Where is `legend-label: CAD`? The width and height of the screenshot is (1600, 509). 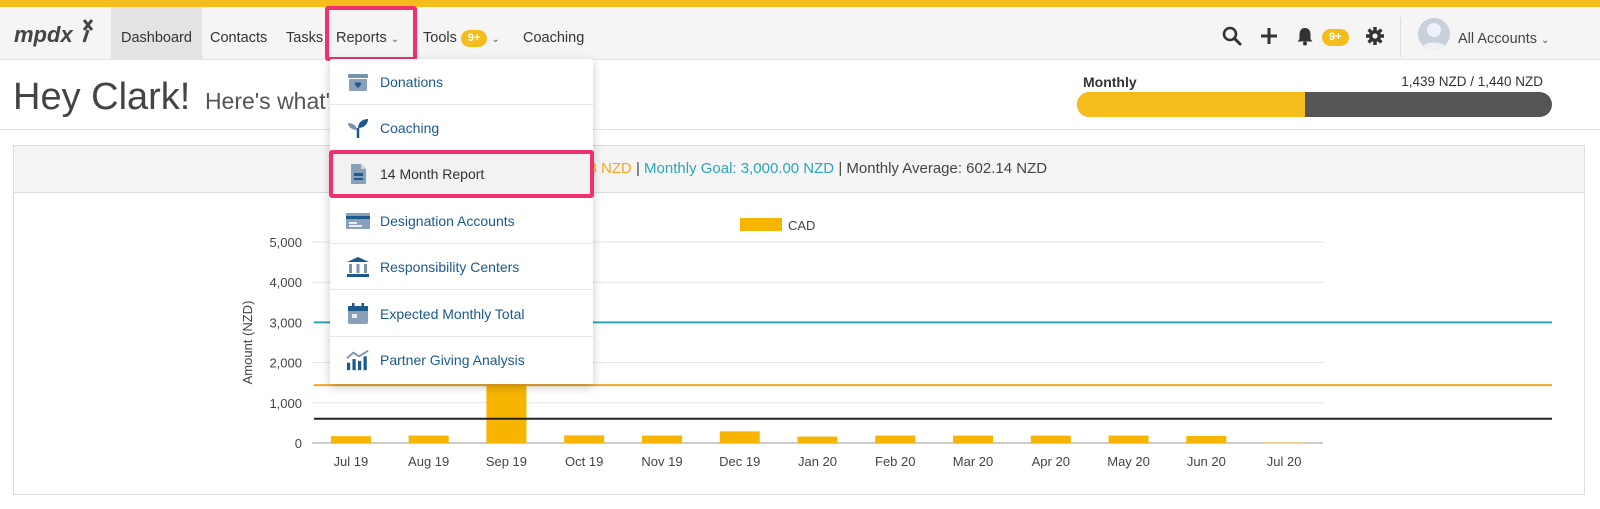 legend-label: CAD is located at coordinates (801, 225).